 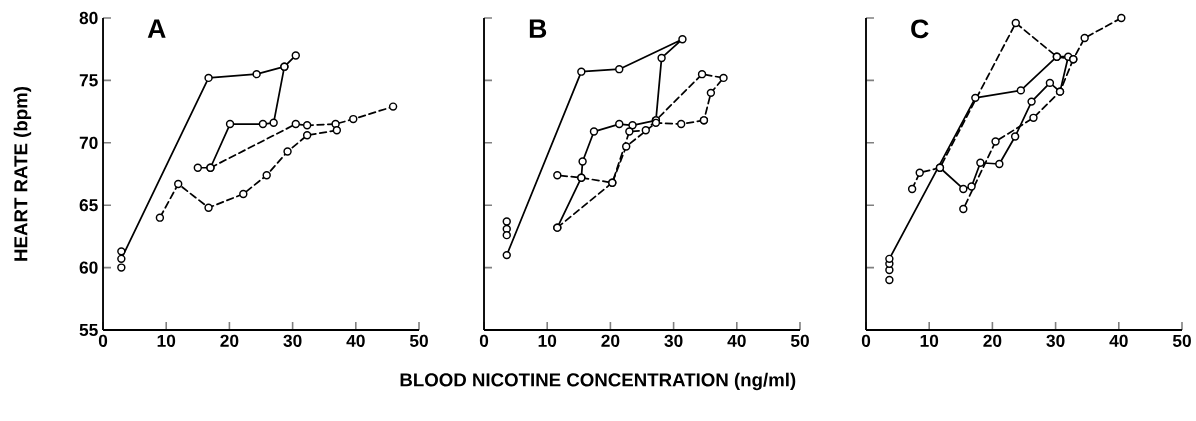 I want to click on chart-title: B, so click(x=538, y=28).